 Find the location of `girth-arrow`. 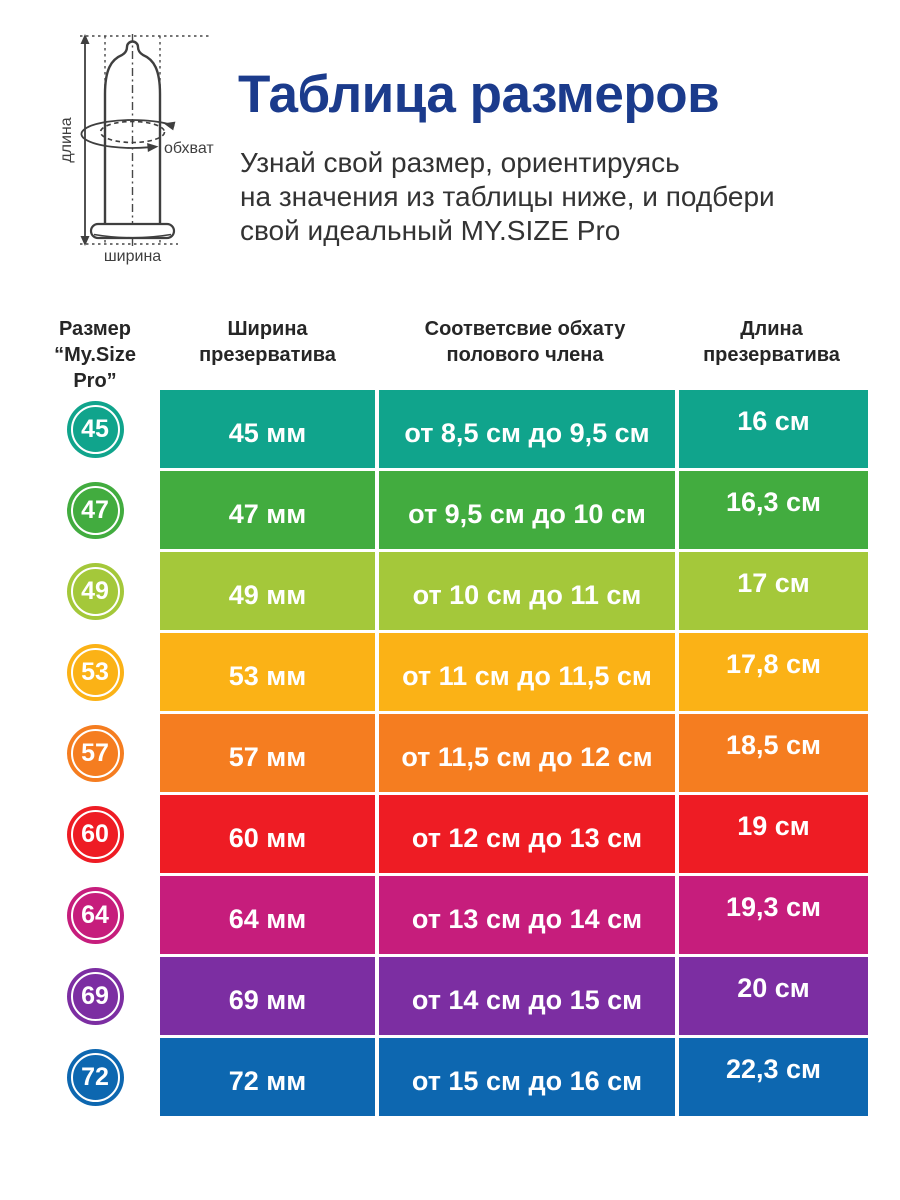

girth-arrow is located at coordinates (128, 135).